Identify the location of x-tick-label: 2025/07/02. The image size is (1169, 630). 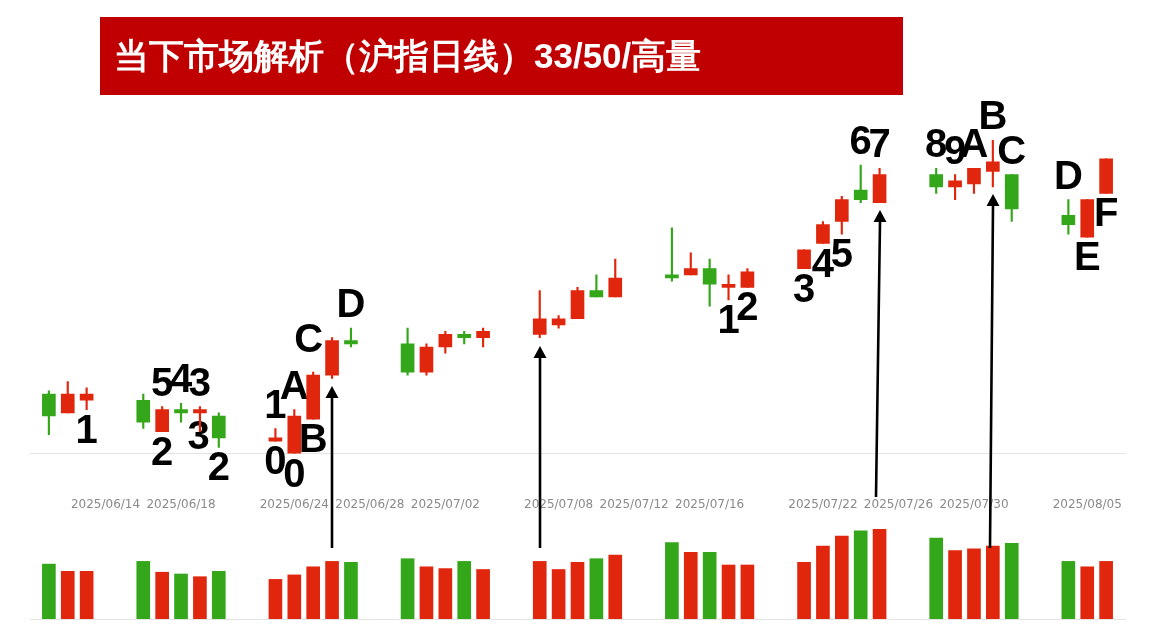
(445, 503).